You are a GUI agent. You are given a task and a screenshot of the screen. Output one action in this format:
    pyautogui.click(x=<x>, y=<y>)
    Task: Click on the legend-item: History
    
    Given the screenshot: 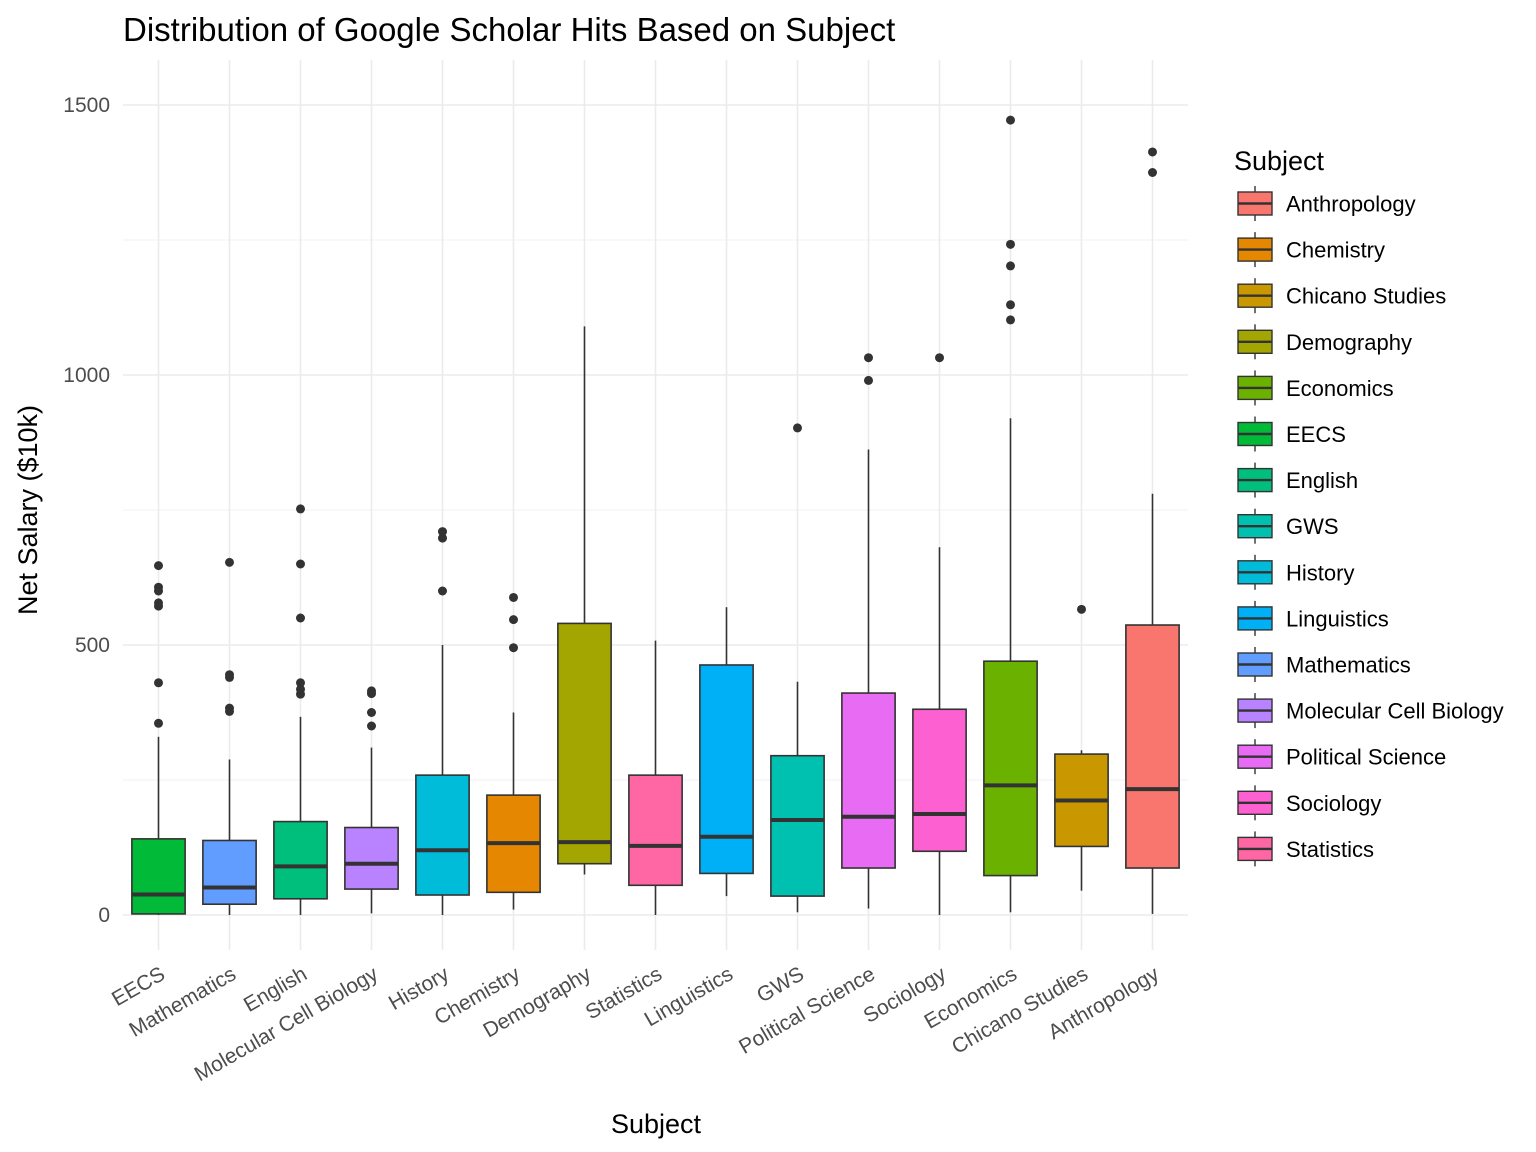 What is the action you would take?
    pyautogui.click(x=1295, y=572)
    